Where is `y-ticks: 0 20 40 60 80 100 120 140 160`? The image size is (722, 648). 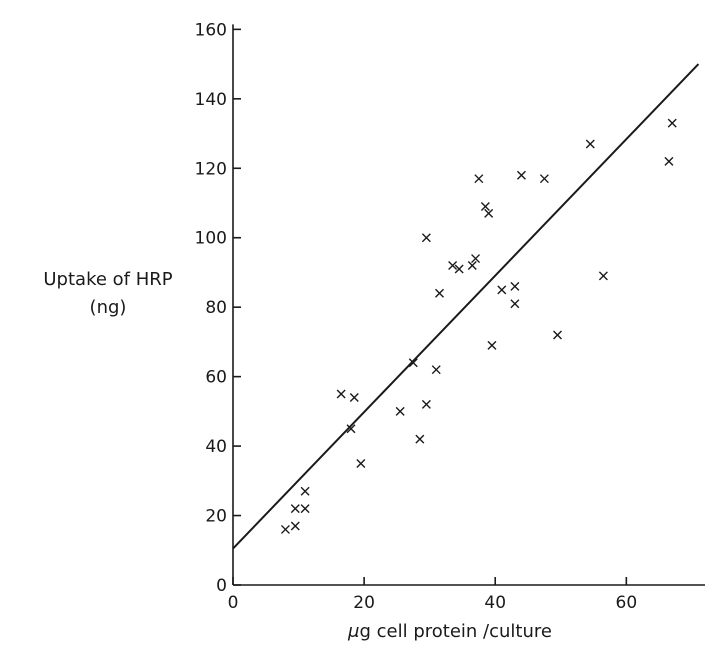 y-ticks: 0 20 40 60 80 100 120 140 160 is located at coordinates (218, 308).